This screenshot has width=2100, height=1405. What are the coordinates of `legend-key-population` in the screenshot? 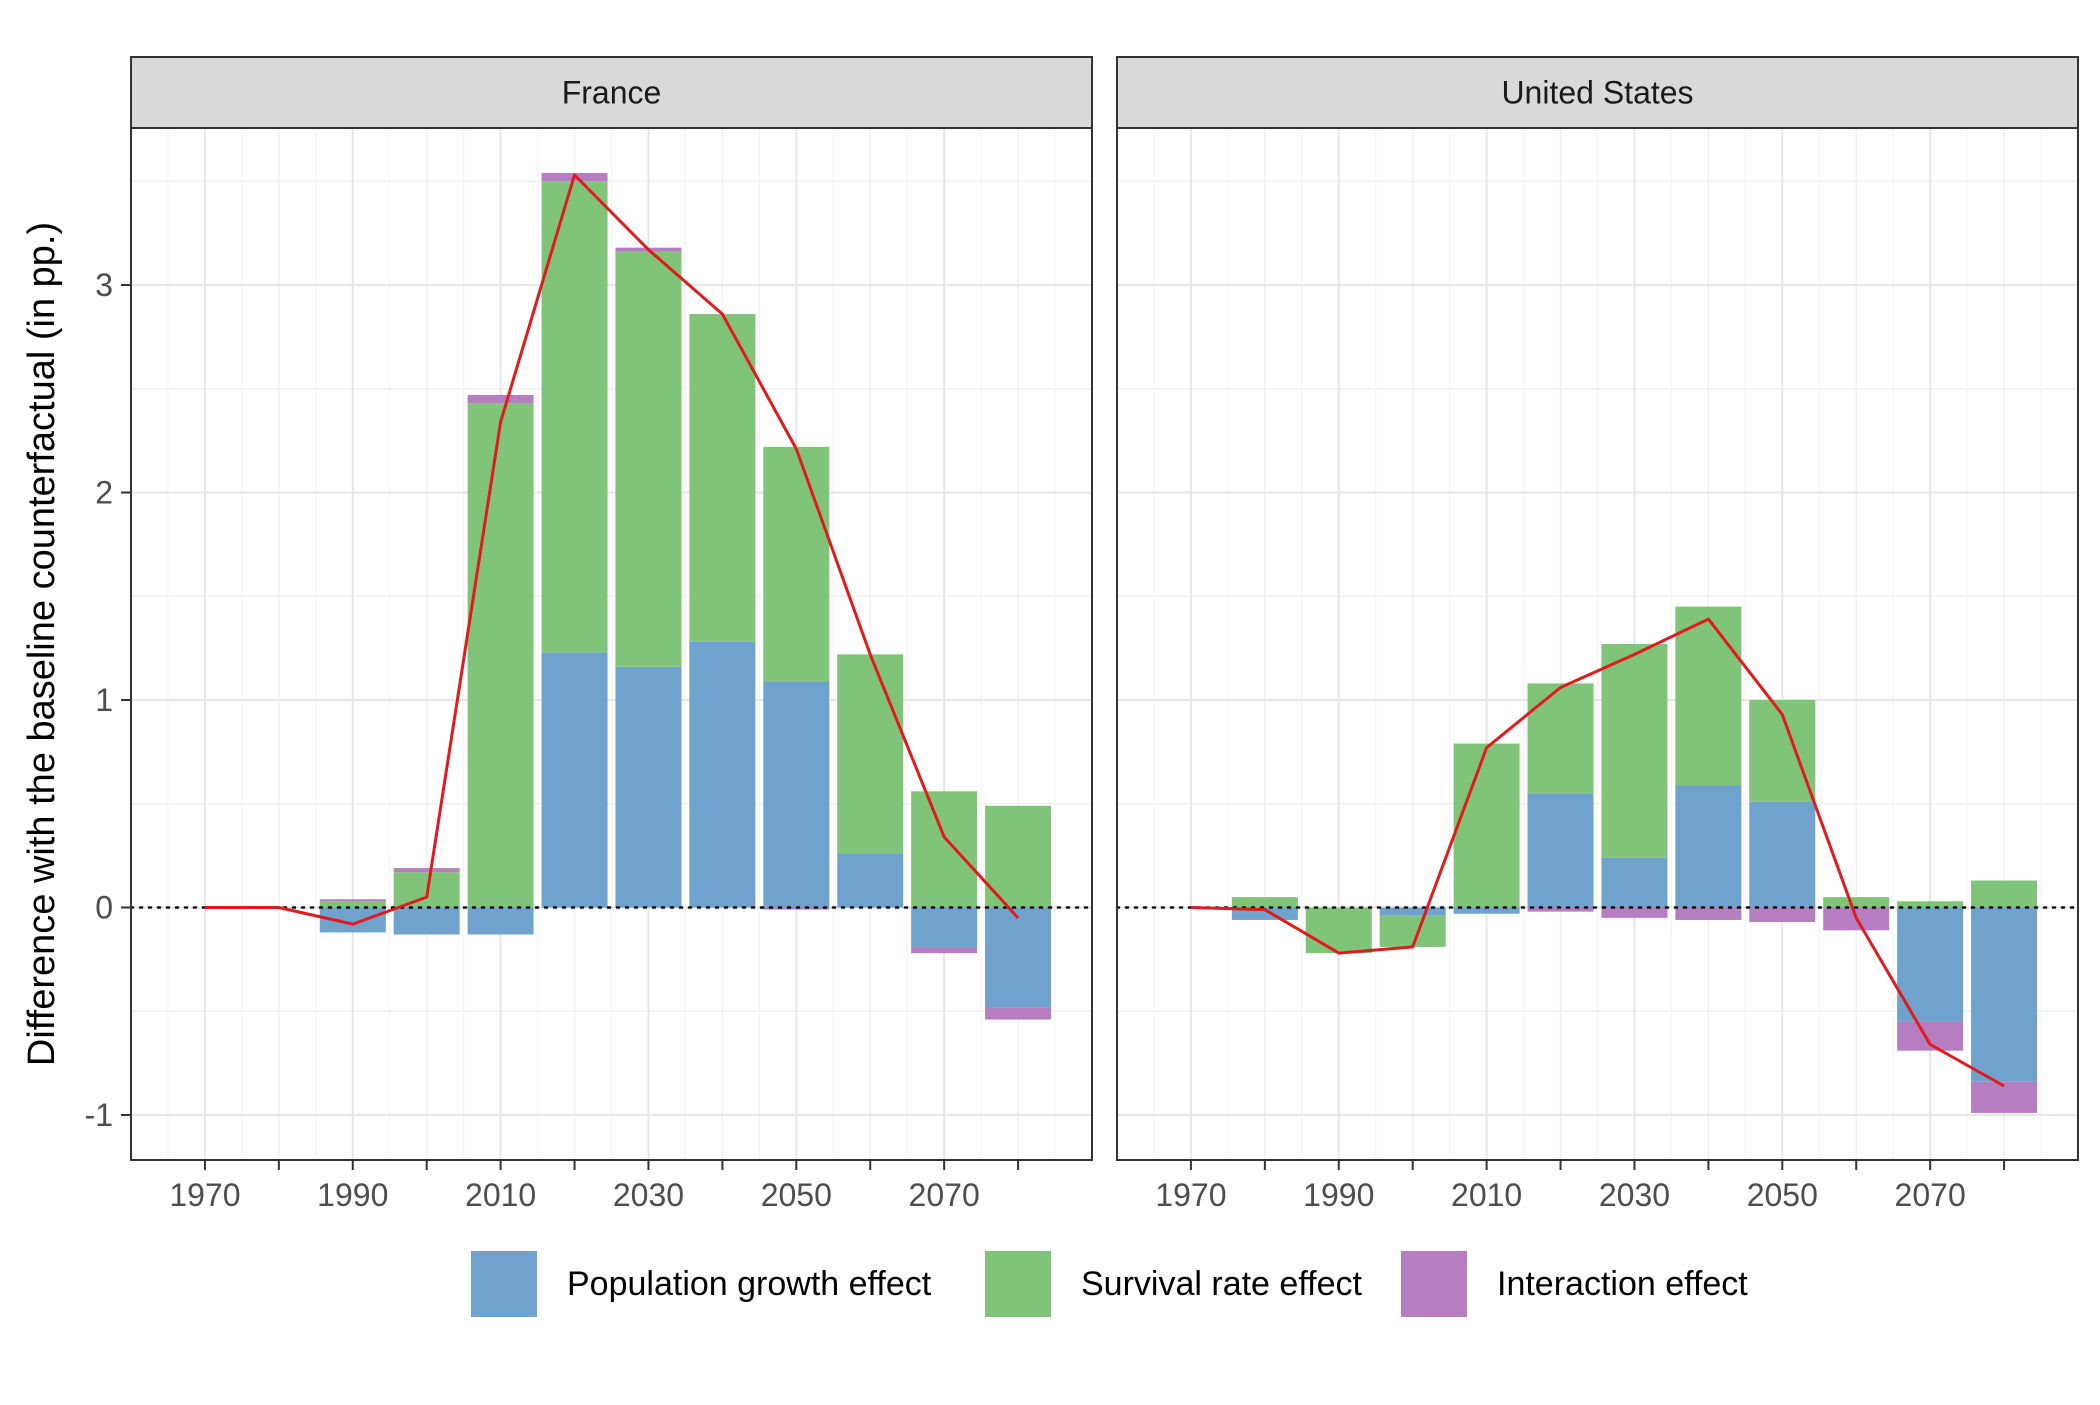 It's located at (504, 1284).